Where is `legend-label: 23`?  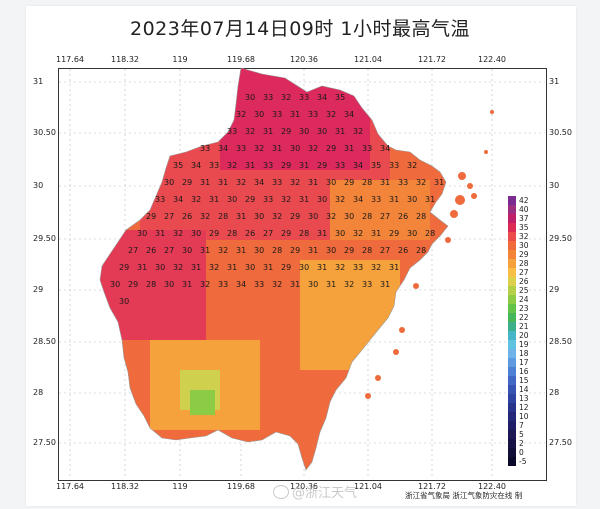 legend-label: 23 is located at coordinates (524, 308).